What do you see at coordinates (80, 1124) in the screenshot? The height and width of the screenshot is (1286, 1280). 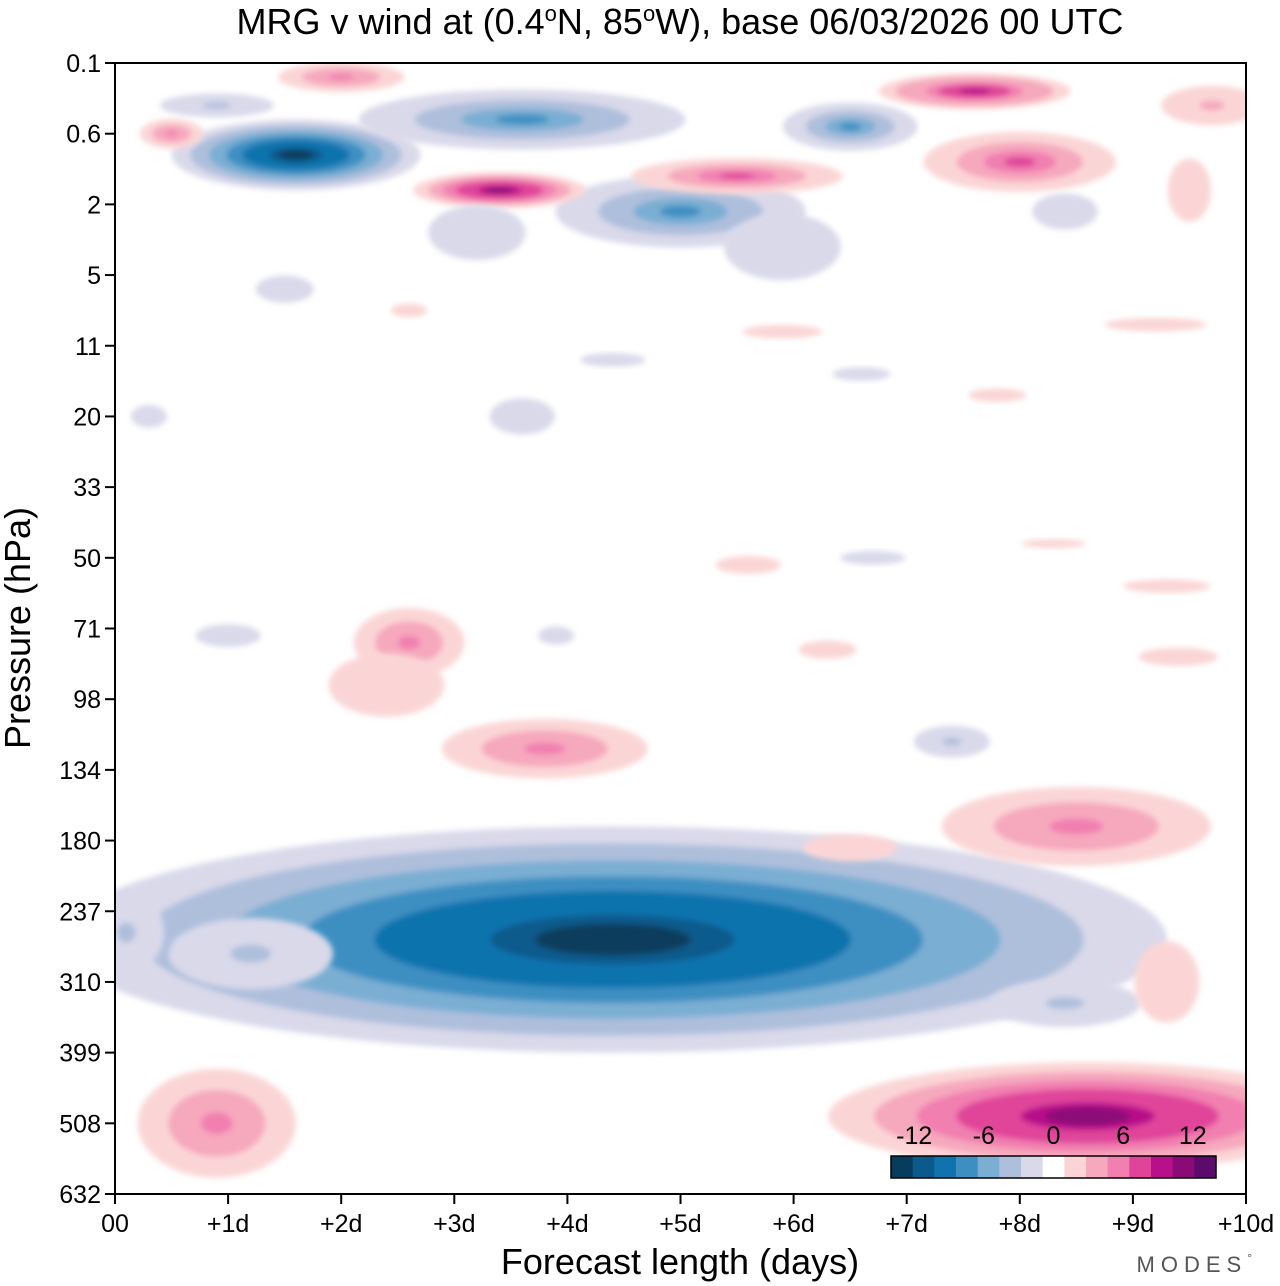 I see `y-tick-label: 508` at bounding box center [80, 1124].